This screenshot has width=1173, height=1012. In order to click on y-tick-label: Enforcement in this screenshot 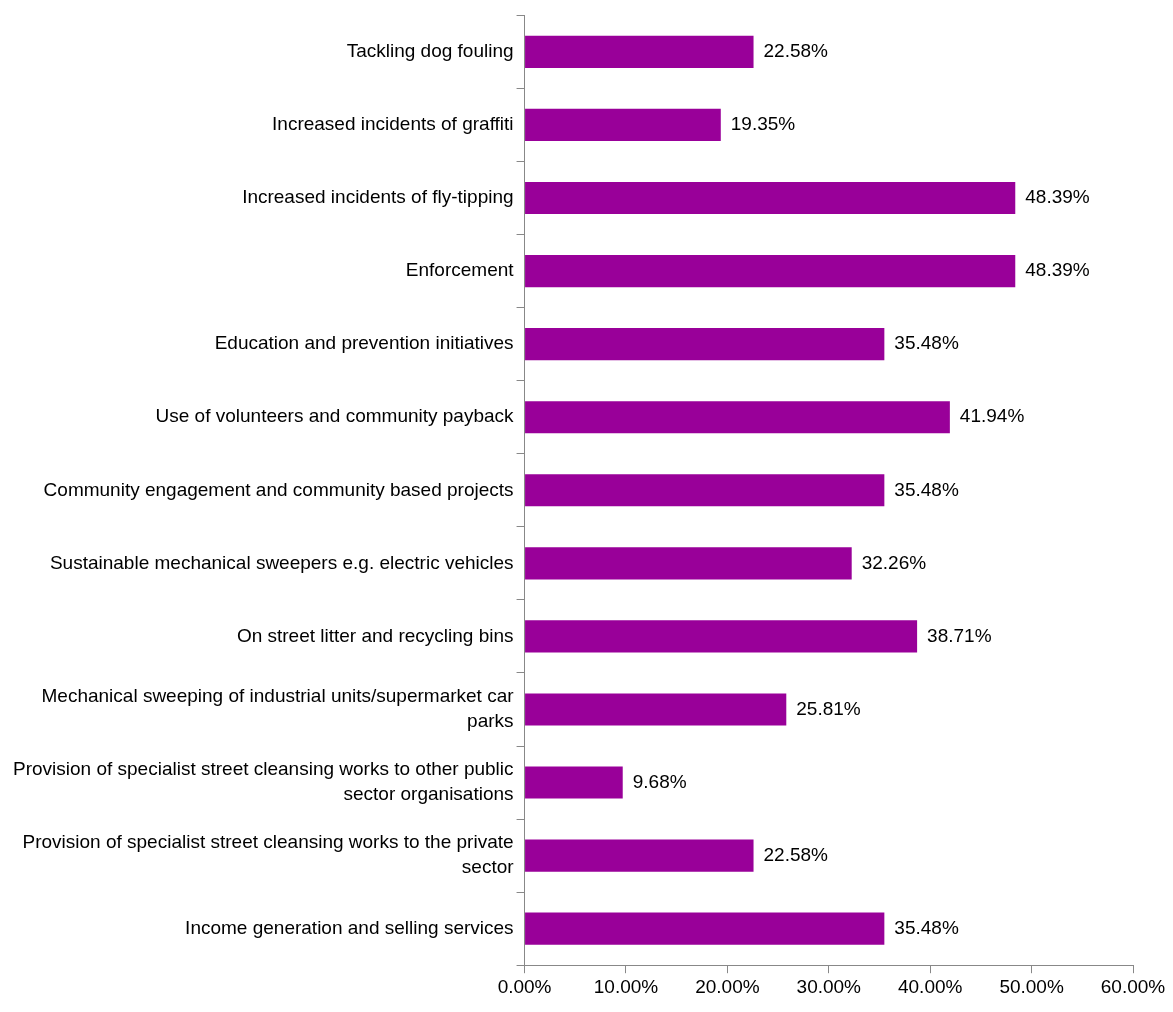, I will do `click(460, 270)`.